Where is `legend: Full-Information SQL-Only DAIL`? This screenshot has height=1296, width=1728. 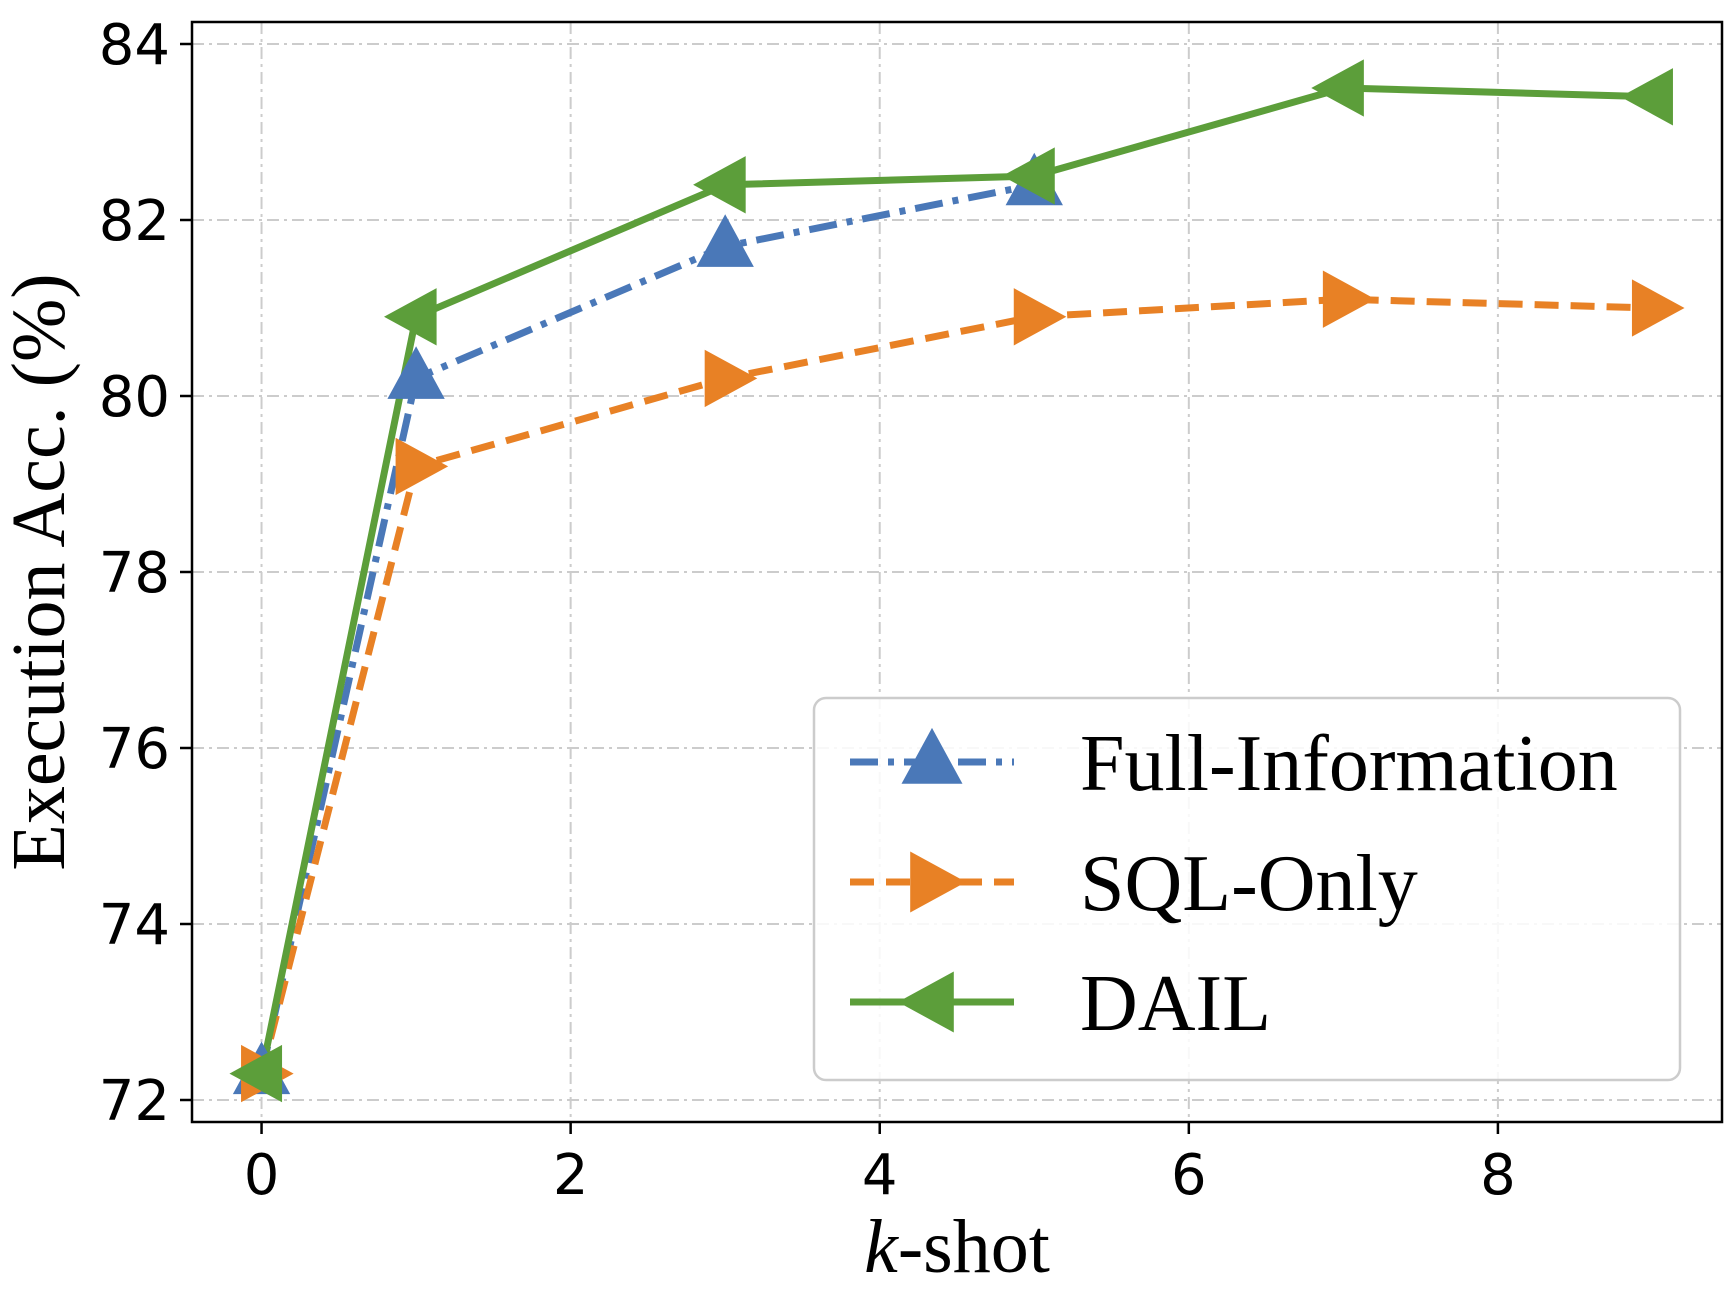 legend: Full-Information SQL-Only DAIL is located at coordinates (1247, 889).